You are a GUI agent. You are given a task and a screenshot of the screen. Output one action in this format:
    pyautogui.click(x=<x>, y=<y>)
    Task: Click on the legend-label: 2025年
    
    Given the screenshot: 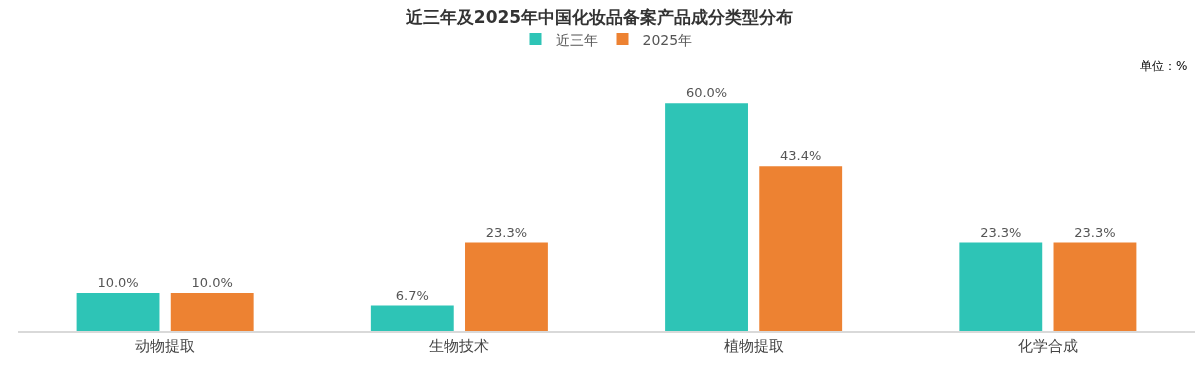 What is the action you would take?
    pyautogui.click(x=667, y=39)
    